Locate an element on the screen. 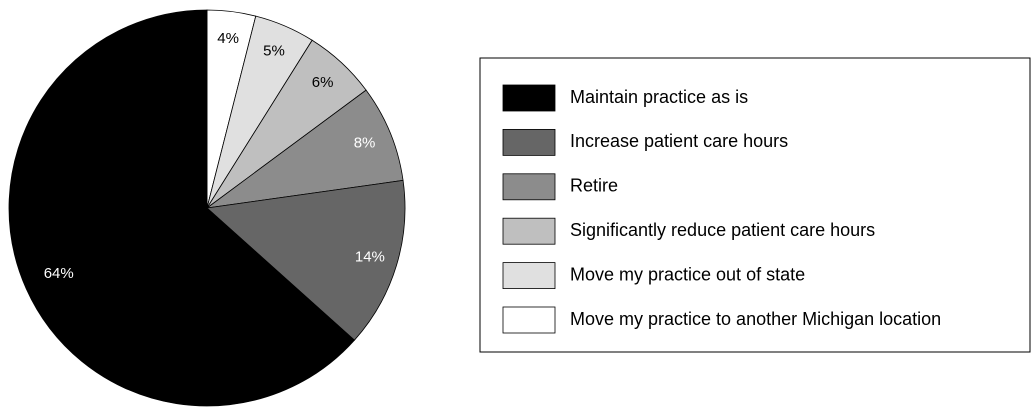  legend-label: Increase patient care hours is located at coordinates (679, 141).